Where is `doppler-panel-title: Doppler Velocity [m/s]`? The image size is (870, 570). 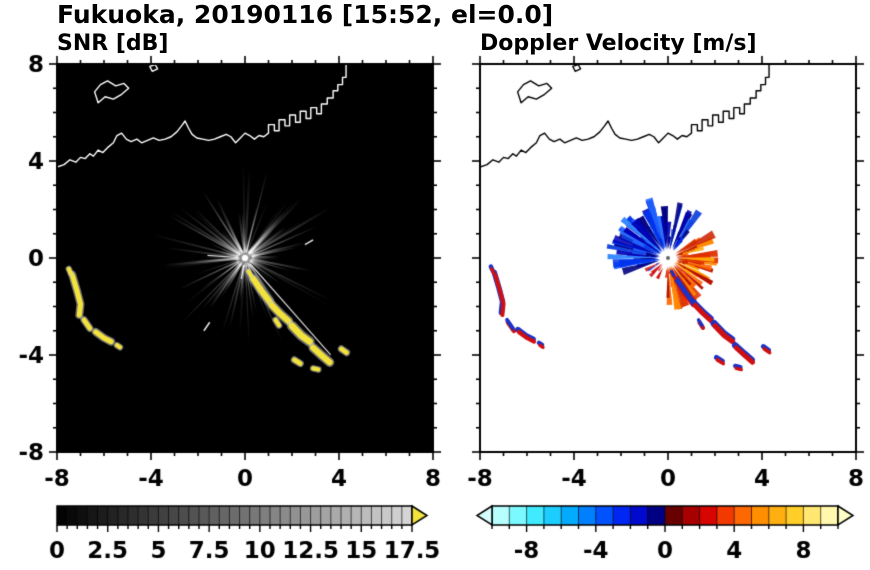
doppler-panel-title: Doppler Velocity [m/s] is located at coordinates (618, 43).